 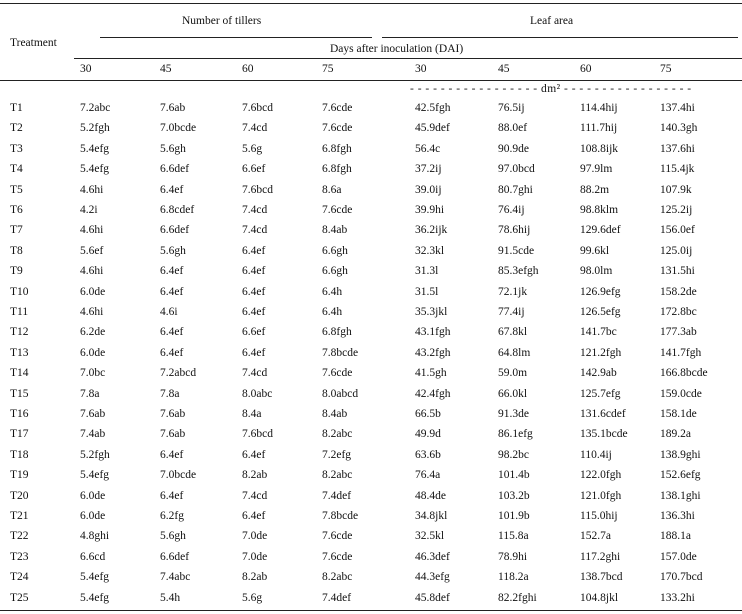 What do you see at coordinates (676, 210) in the screenshot?
I see `value-cell: 125.2ij` at bounding box center [676, 210].